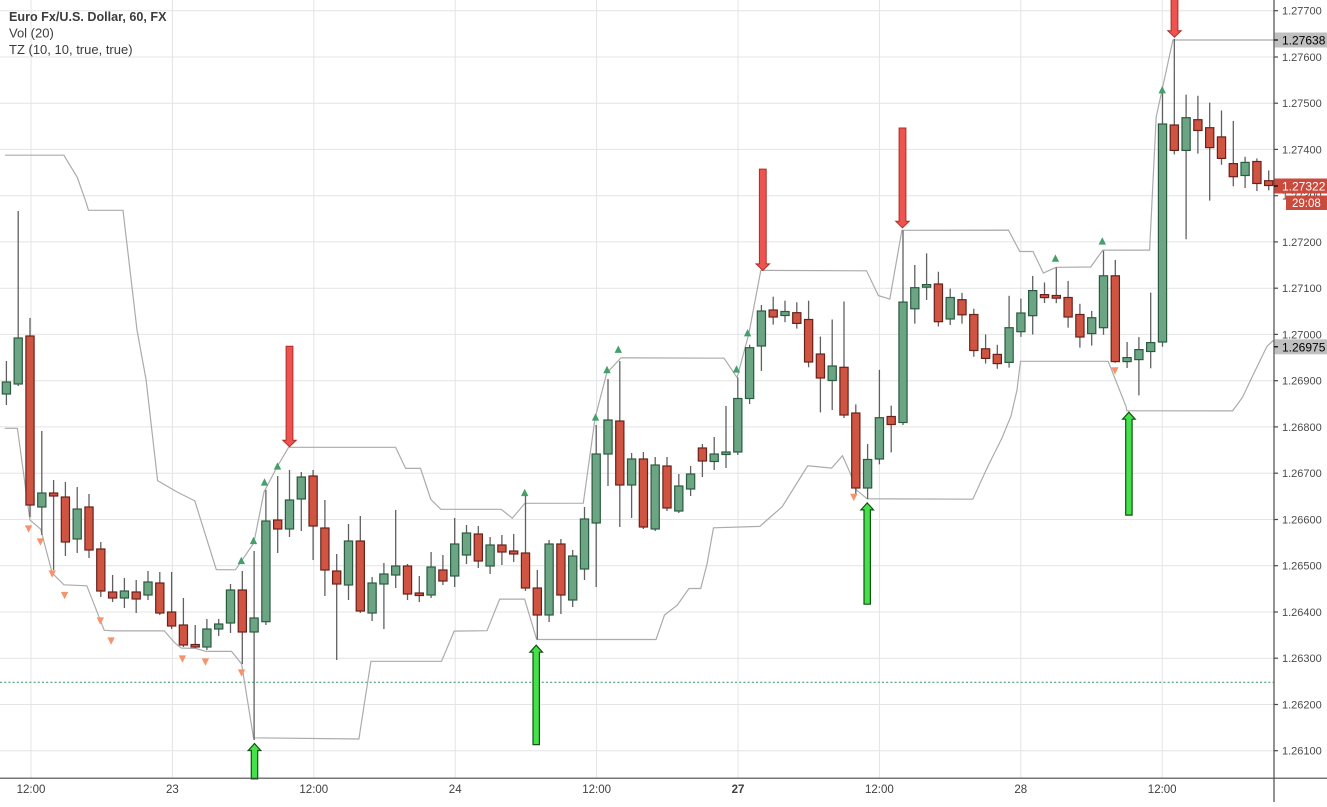  What do you see at coordinates (1302, 289) in the screenshot?
I see `svg-text: 1.27100` at bounding box center [1302, 289].